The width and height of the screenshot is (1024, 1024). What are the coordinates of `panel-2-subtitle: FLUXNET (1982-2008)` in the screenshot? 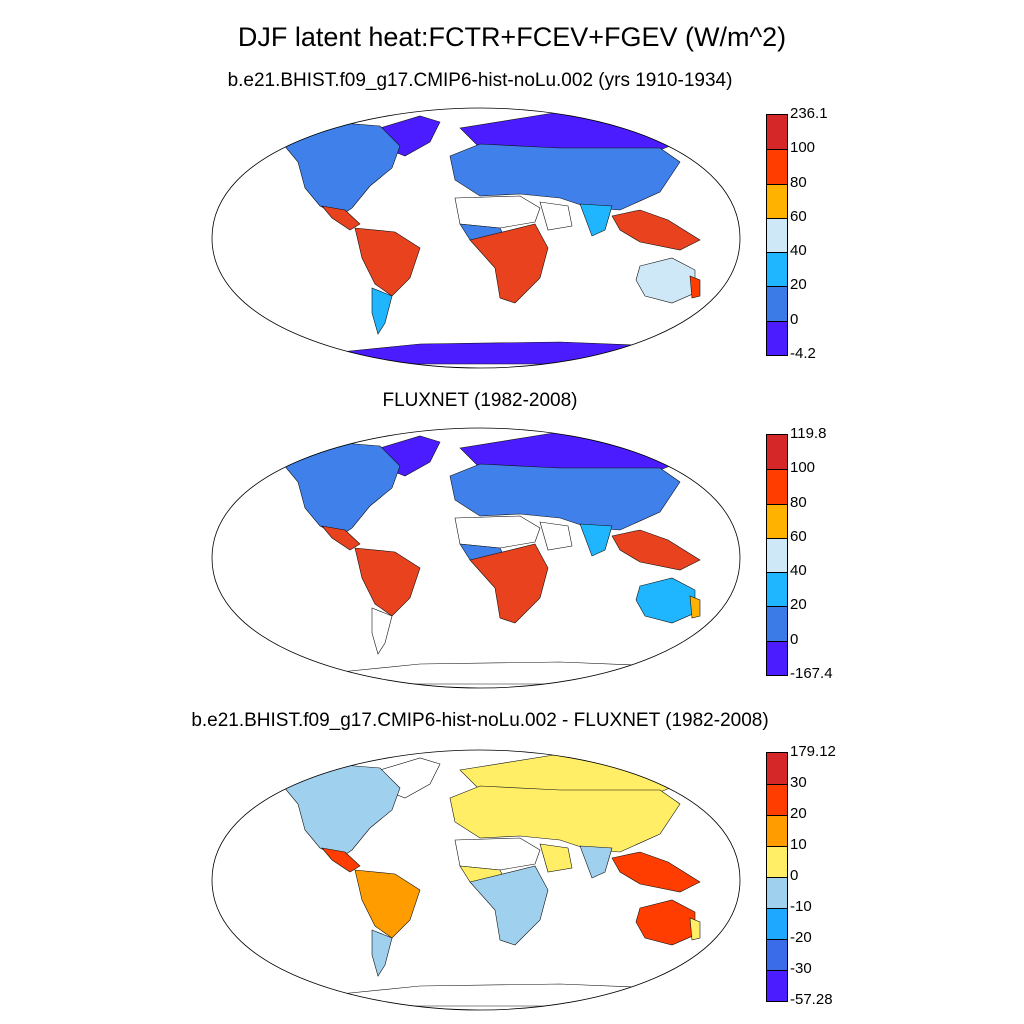 It's located at (480, 400).